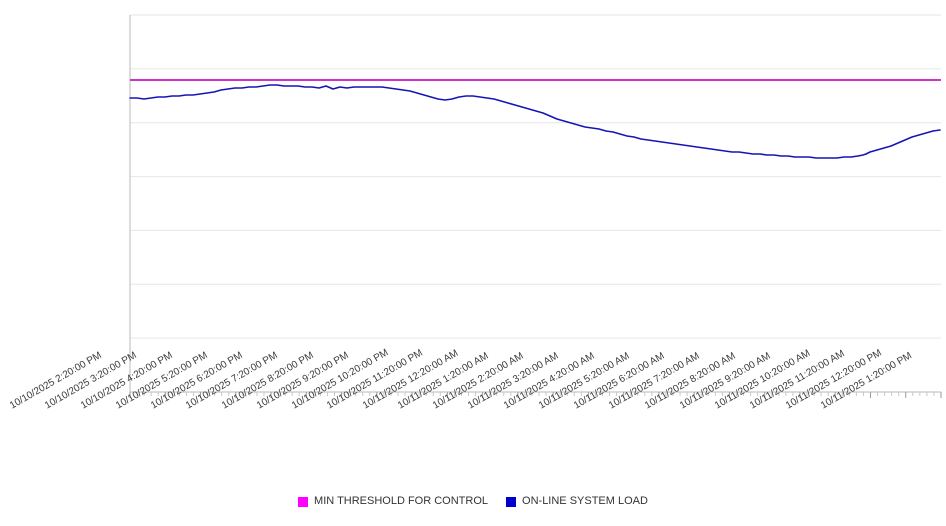 The height and width of the screenshot is (526, 946). I want to click on legend-label-min-threshold: MIN THRESHOLD FOR CONTROL, so click(401, 501).